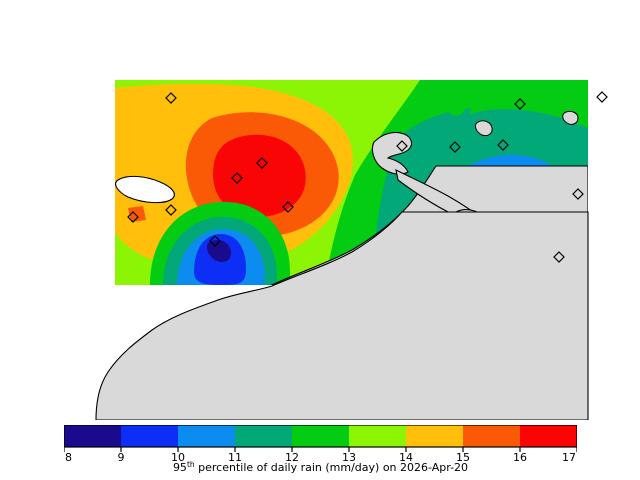 This screenshot has width=640, height=480. I want to click on colorbar-tick-label: 15, so click(463, 457).